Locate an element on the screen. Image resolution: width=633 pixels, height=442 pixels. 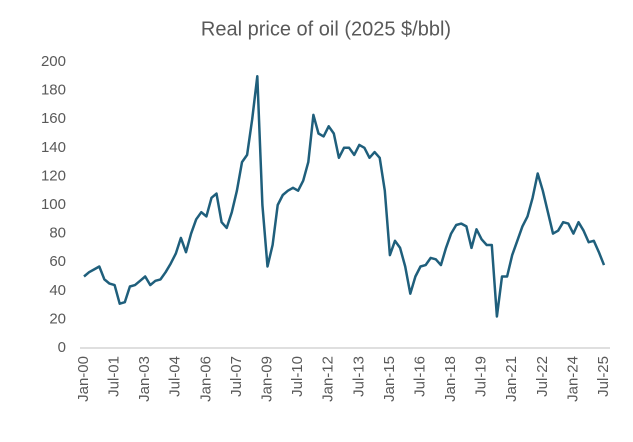
x-tick-label: Jul-04 is located at coordinates (175, 376).